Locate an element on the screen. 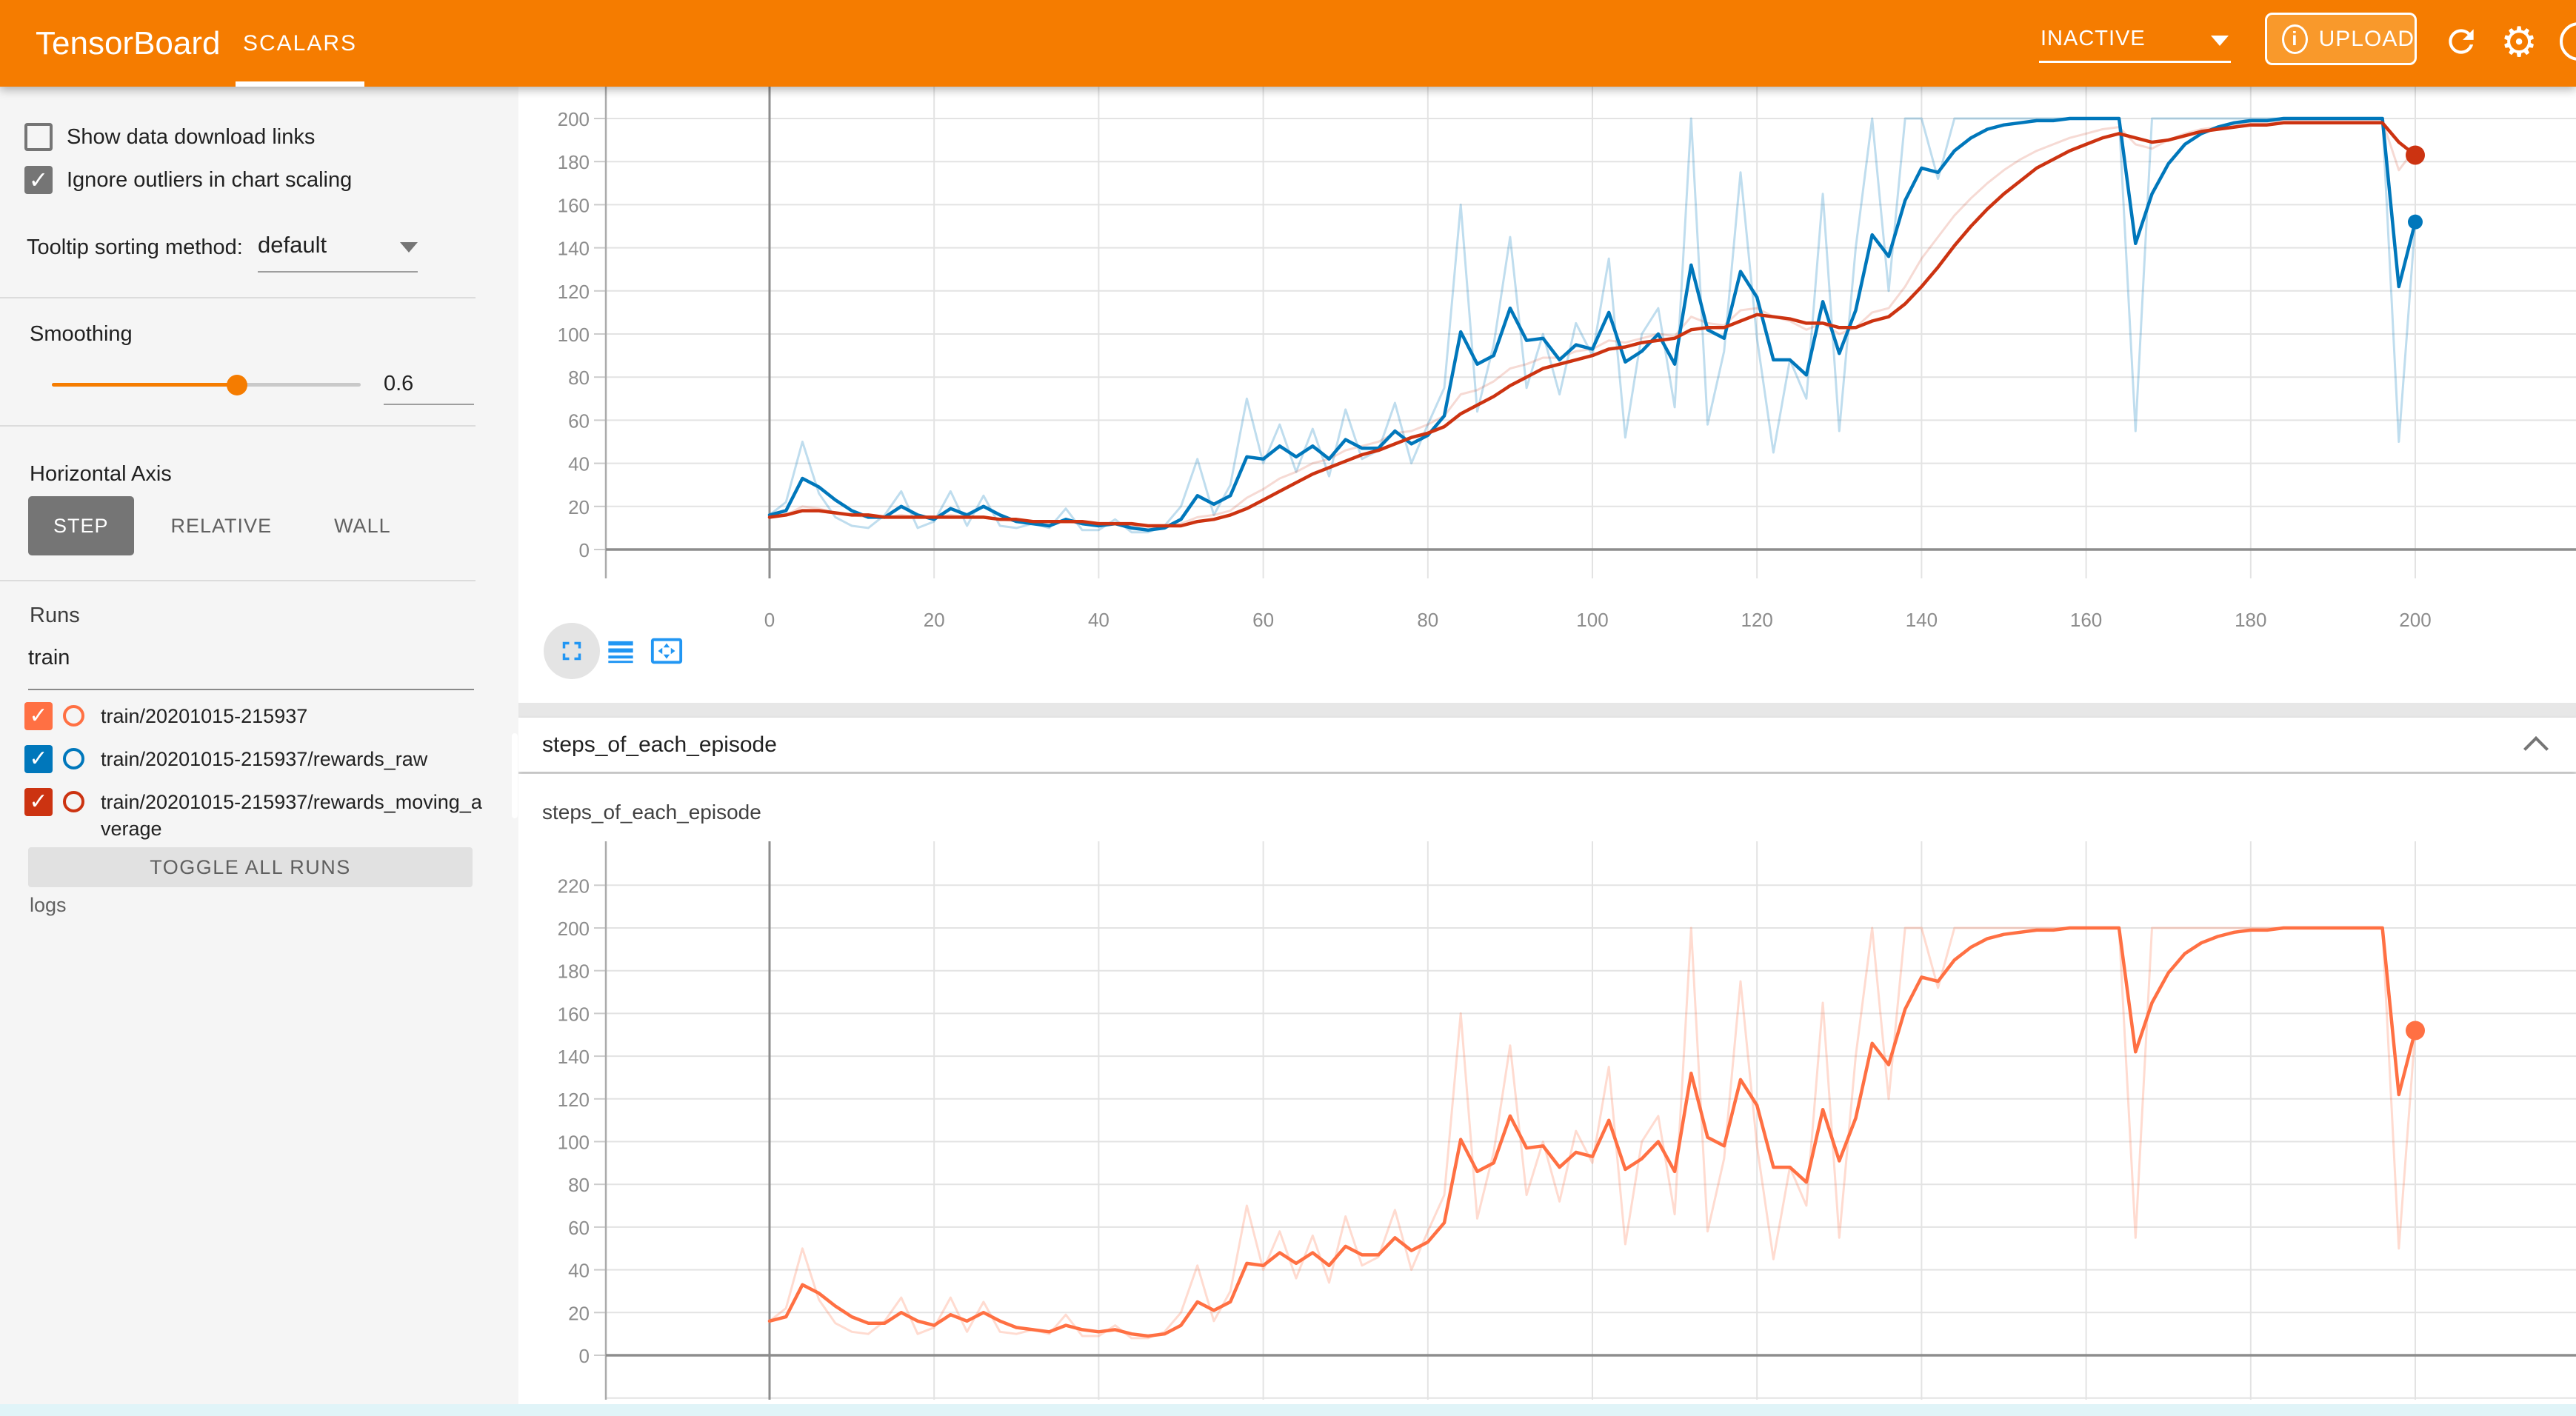  run-item: ✓ train/20201015-215937 is located at coordinates (268, 716).